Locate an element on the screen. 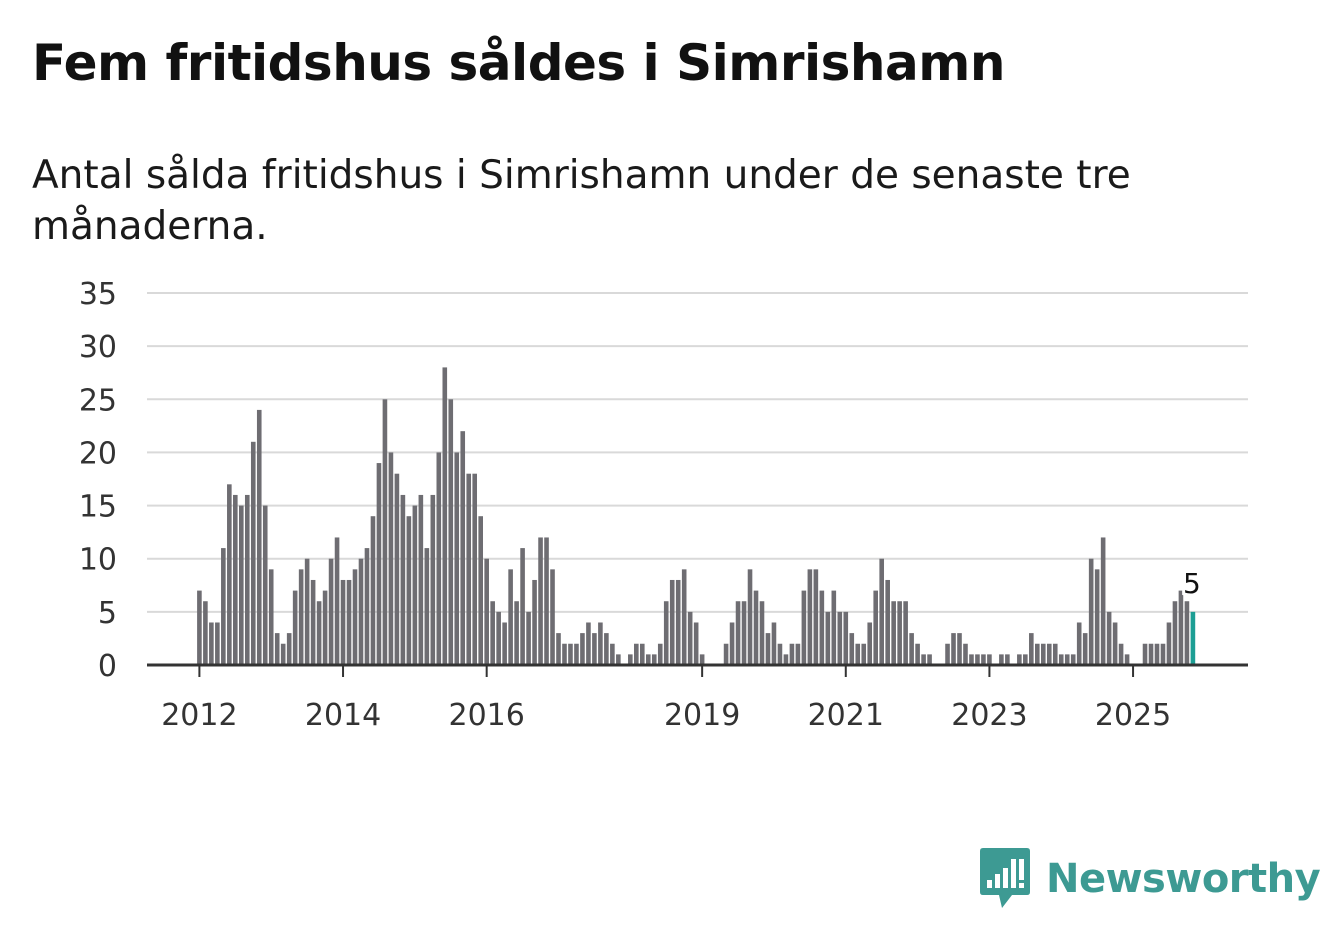 The height and width of the screenshot is (939, 1322). chart-title: Fem fritidshus såldes i Simrishamn is located at coordinates (518, 63).